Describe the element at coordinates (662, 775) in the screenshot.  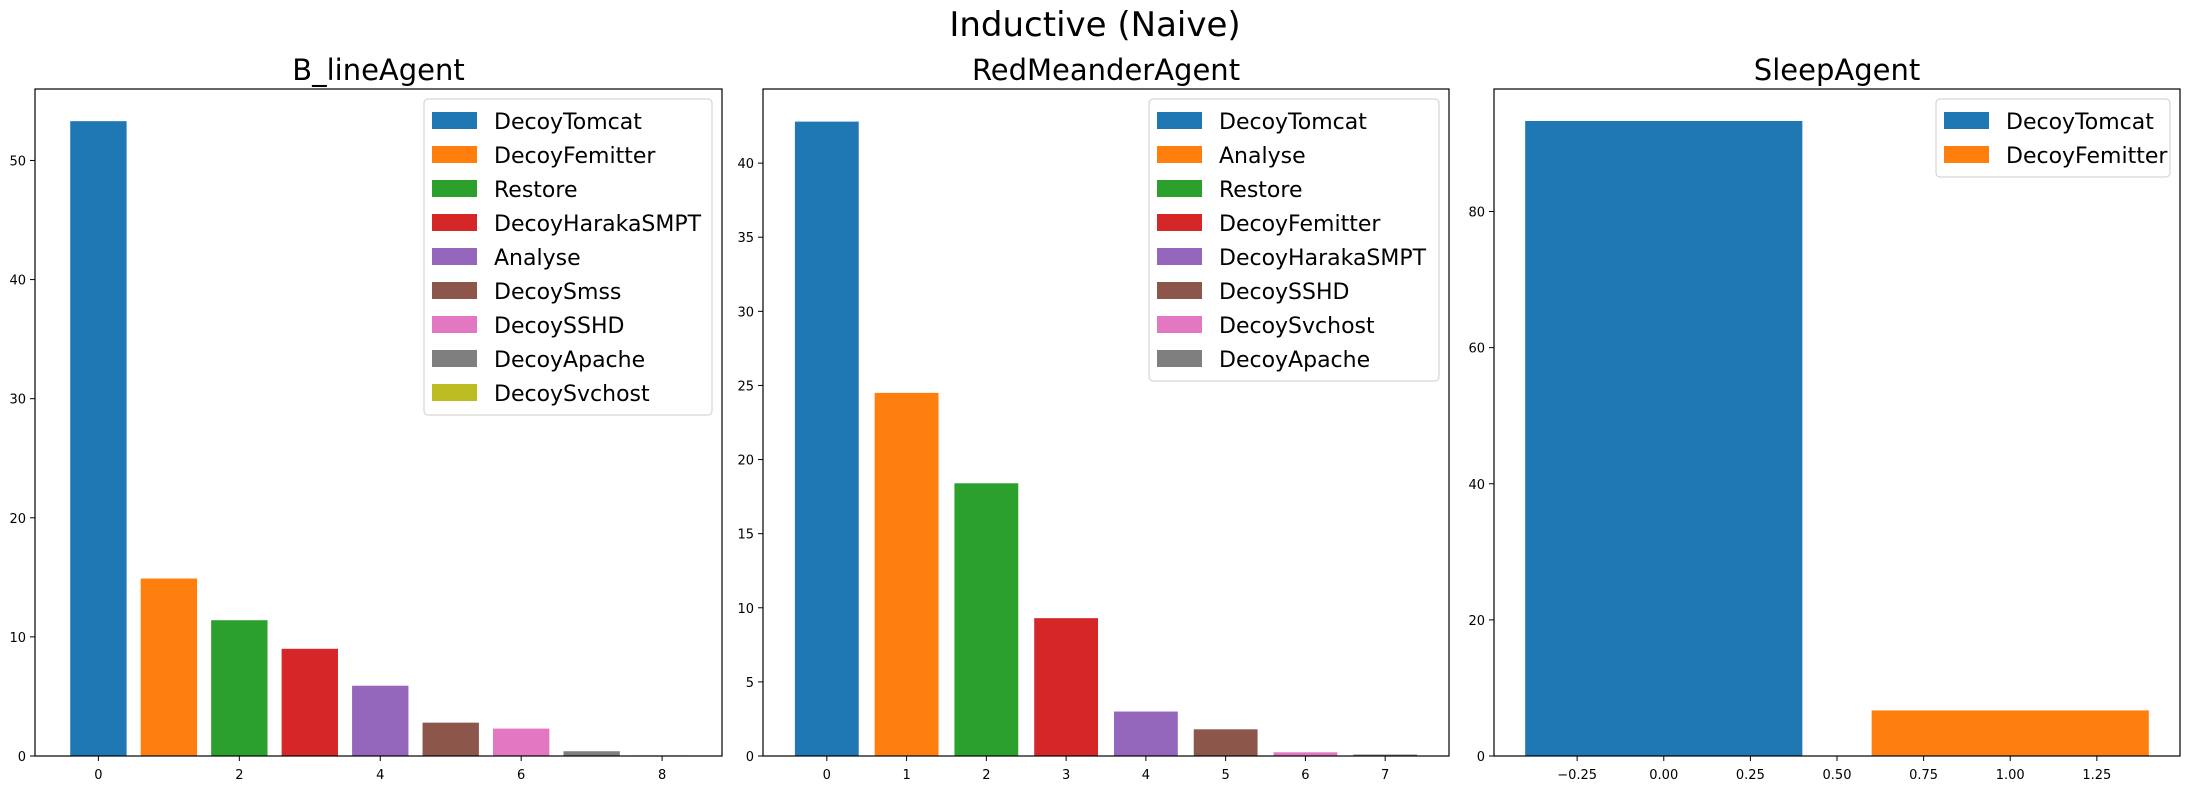
I see `x-tick-label: 8` at that location.